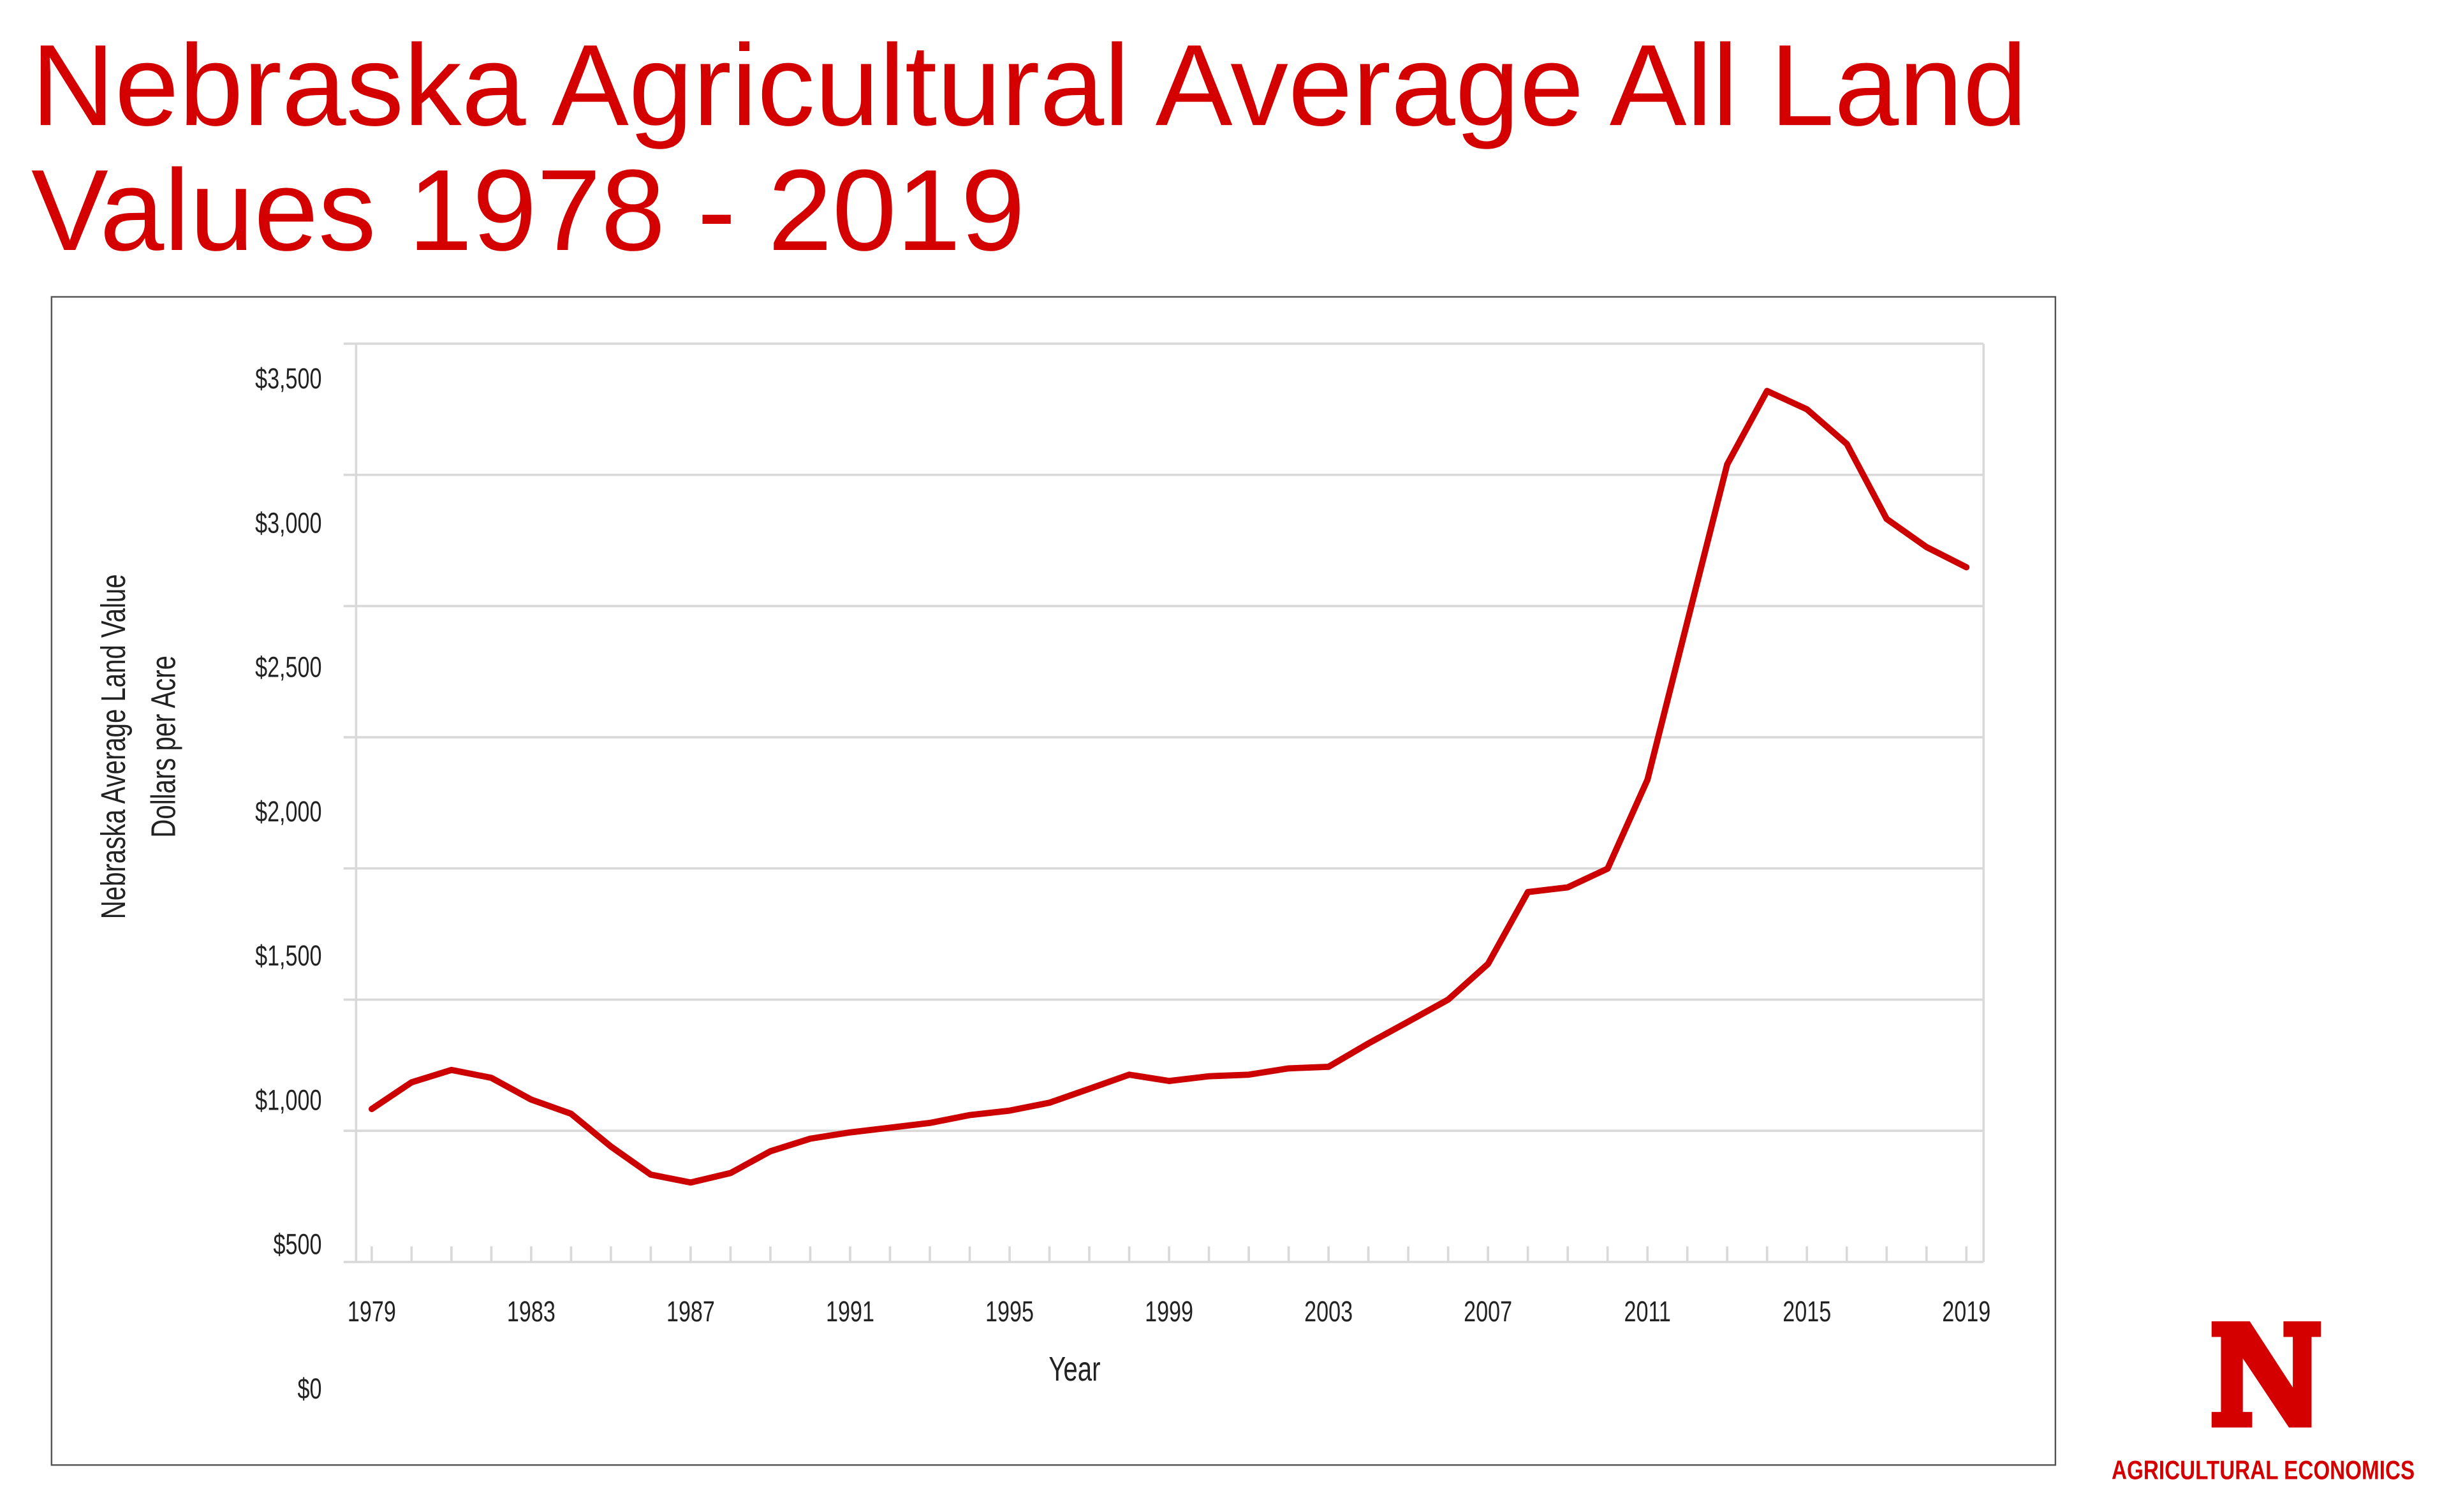 This screenshot has width=2449, height=1512. I want to click on y-tick-label: $1,500, so click(288, 955).